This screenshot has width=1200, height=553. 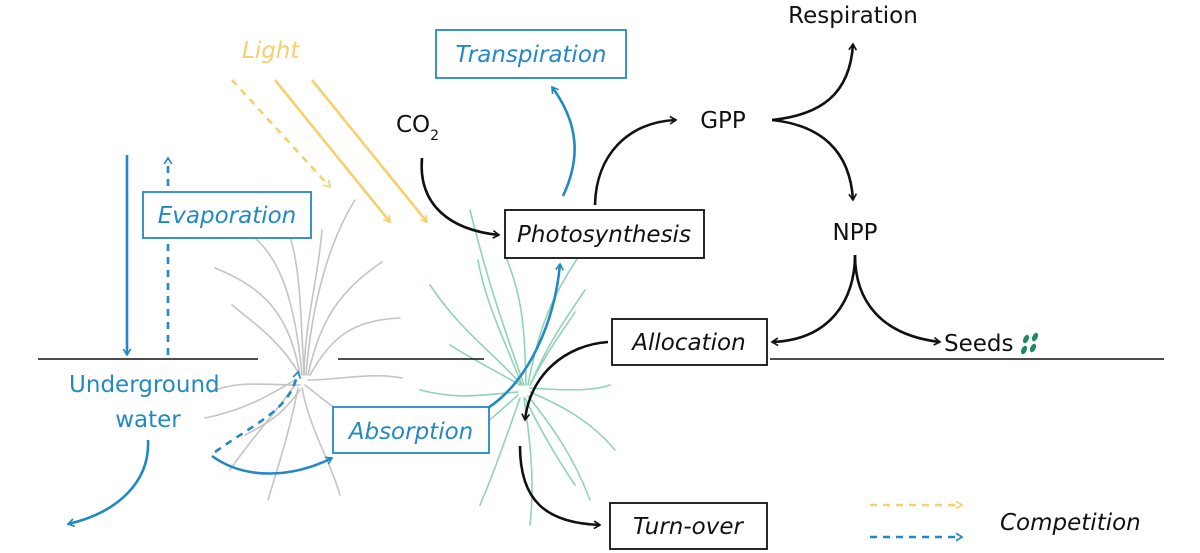 I want to click on photosynthesis-label: Photosynthesis, so click(x=604, y=235).